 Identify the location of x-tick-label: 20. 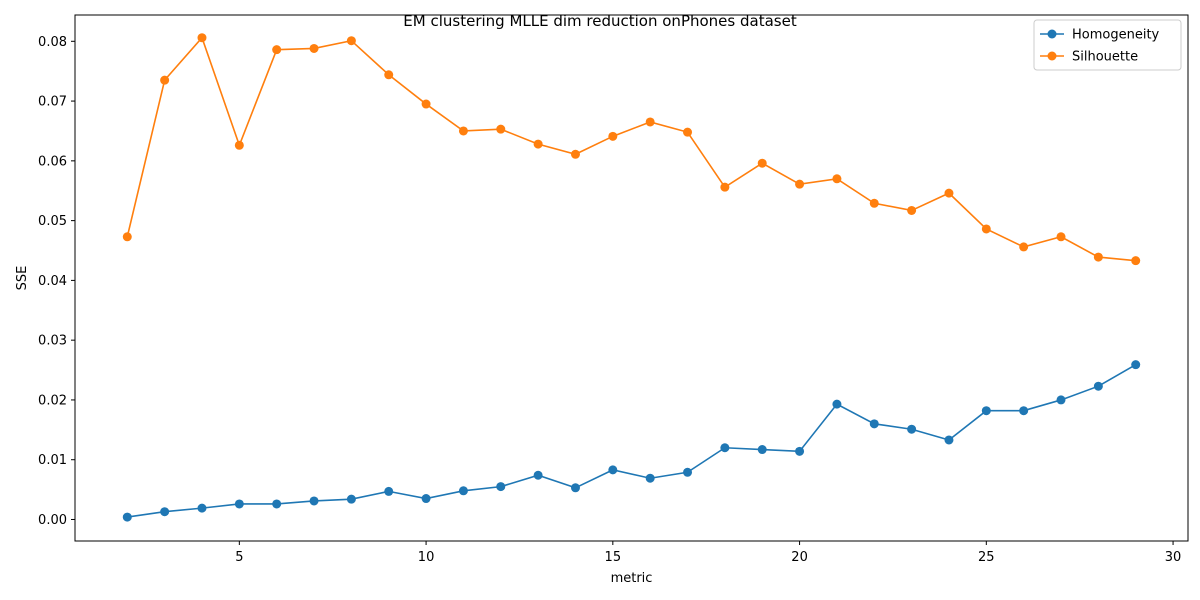
(799, 557).